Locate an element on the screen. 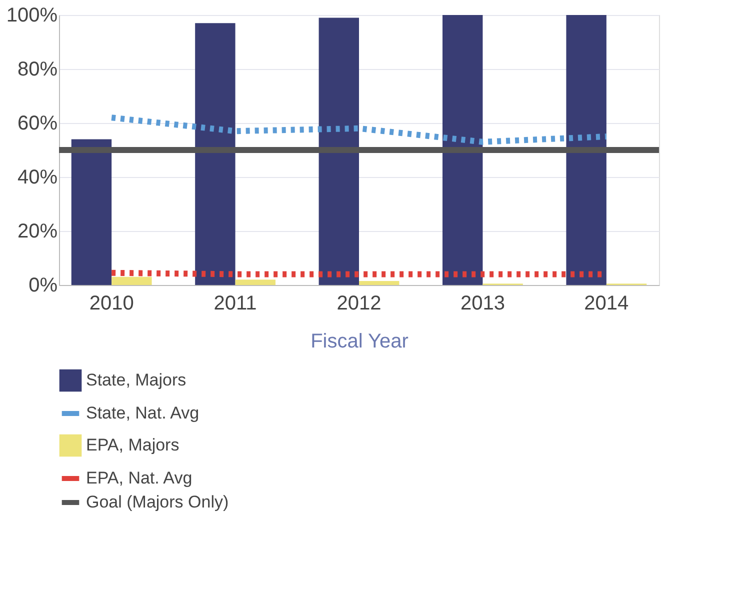 The image size is (740, 596). x-tick-label: 2013 is located at coordinates (482, 303).